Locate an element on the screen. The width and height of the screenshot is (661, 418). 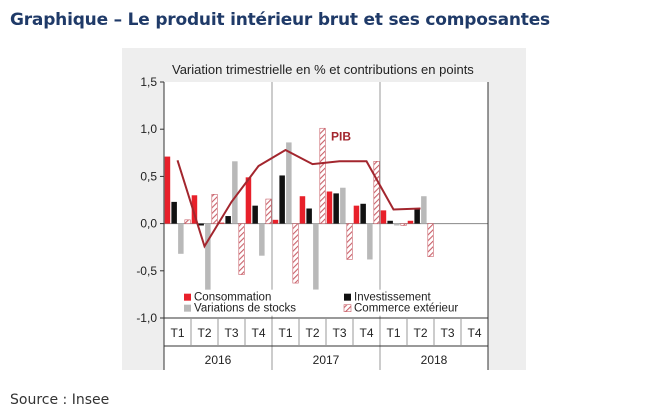
legend-swatch-investissement is located at coordinates (347, 297).